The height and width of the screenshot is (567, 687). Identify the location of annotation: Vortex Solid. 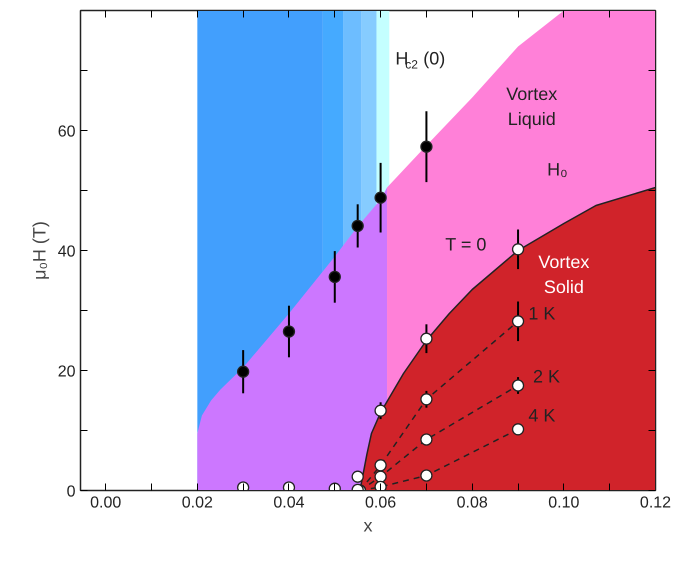
(564, 274).